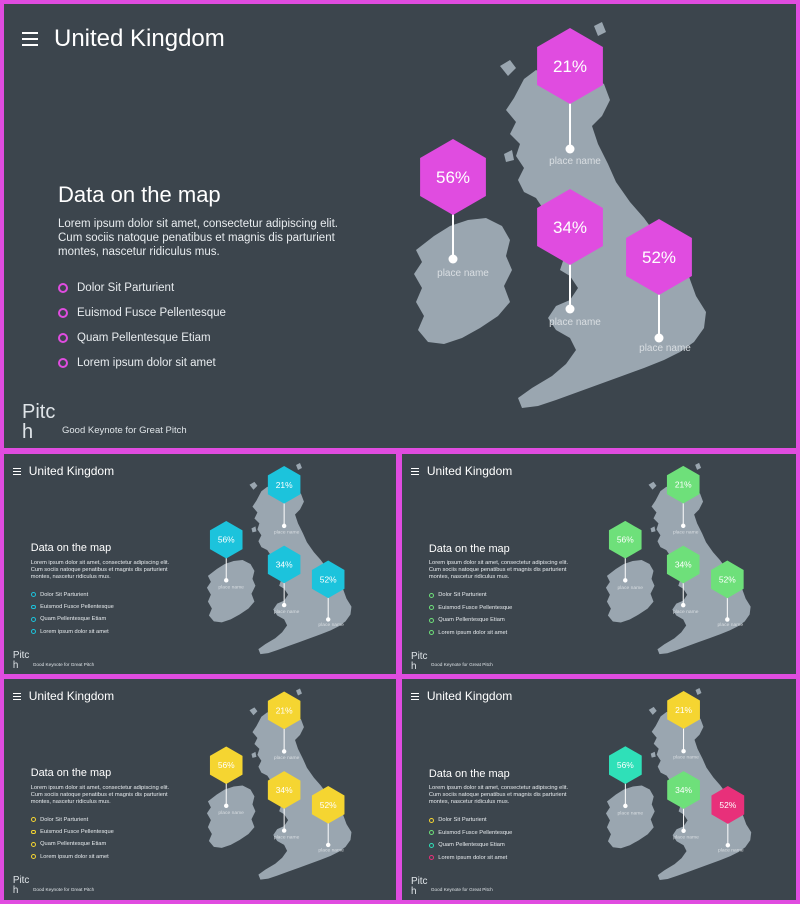 The height and width of the screenshot is (904, 800). What do you see at coordinates (659, 257) in the screenshot?
I see `pin-value: 52%` at bounding box center [659, 257].